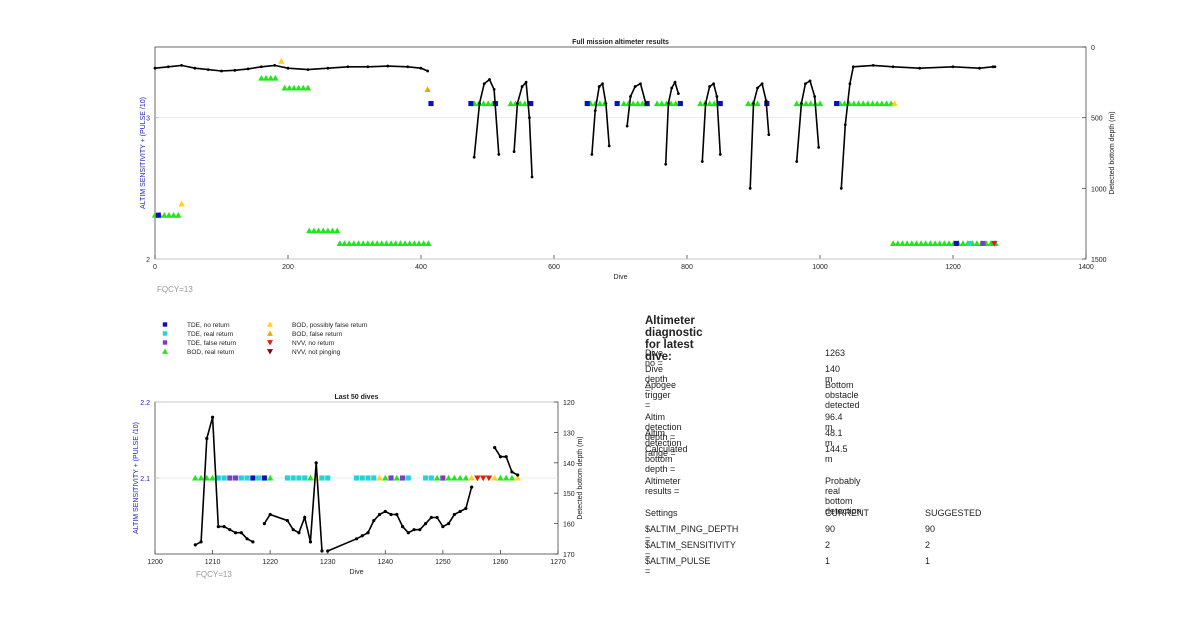  Describe the element at coordinates (208, 325) in the screenshot. I see `legend-label-tde-no-return: TDE, no return` at that location.